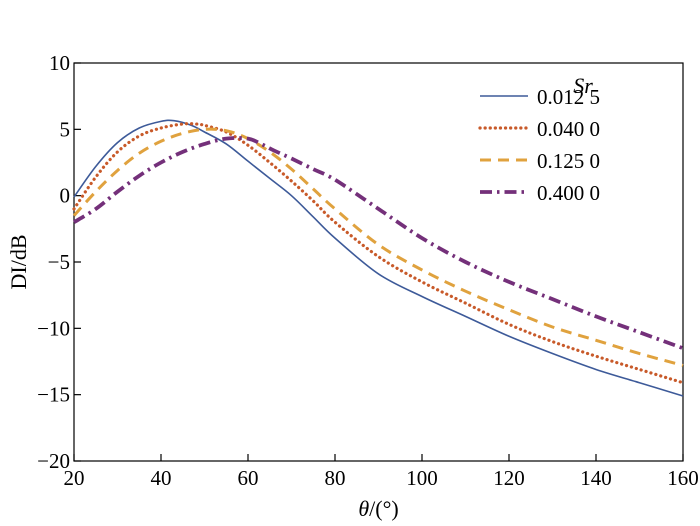 This screenshot has height=526, width=700. What do you see at coordinates (384, 508) in the screenshot?
I see `x-axis-unit: /(°)` at bounding box center [384, 508].